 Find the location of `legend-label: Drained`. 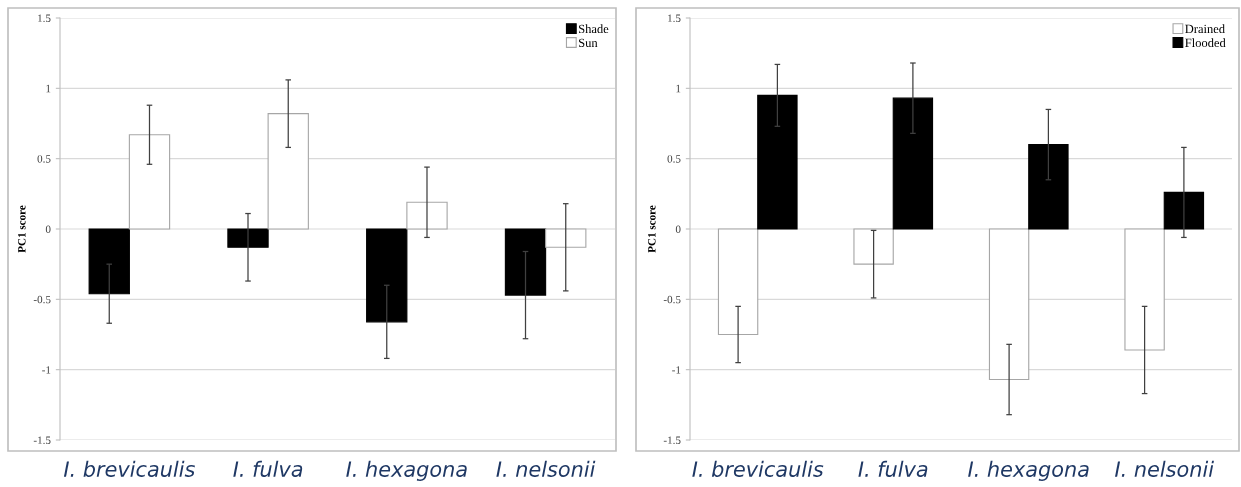

legend-label: Drained is located at coordinates (1205, 29).